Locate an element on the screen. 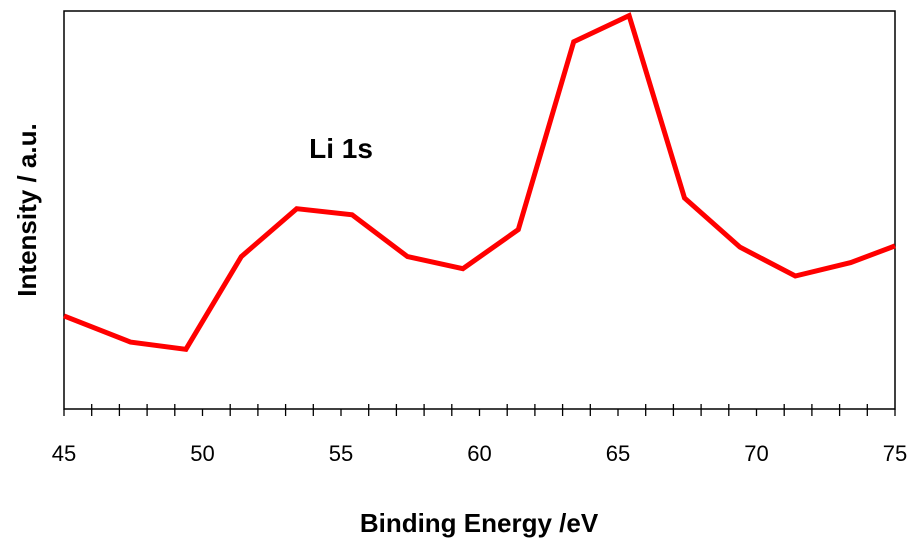 The width and height of the screenshot is (915, 540). x-tick-label: 45 is located at coordinates (64, 453).